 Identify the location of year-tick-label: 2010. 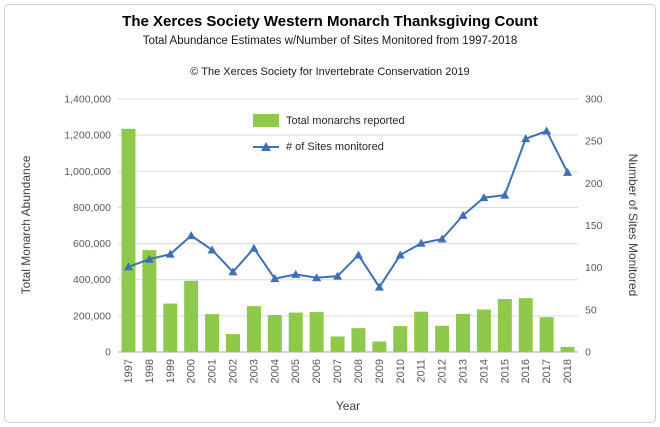
(401, 371).